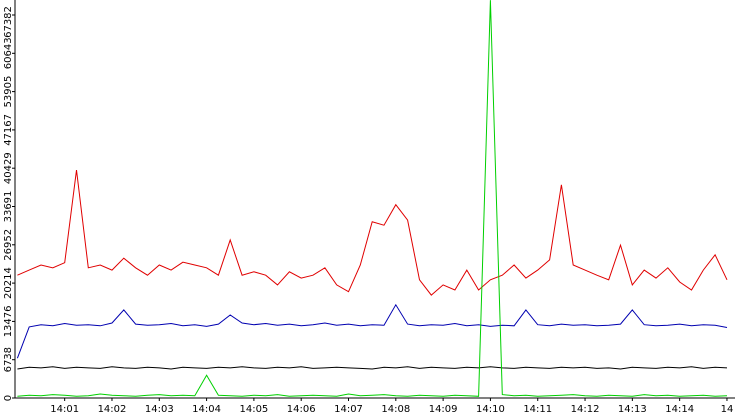 The width and height of the screenshot is (735, 415). Describe the element at coordinates (64, 409) in the screenshot. I see `x-tick-label: 14:01` at that location.